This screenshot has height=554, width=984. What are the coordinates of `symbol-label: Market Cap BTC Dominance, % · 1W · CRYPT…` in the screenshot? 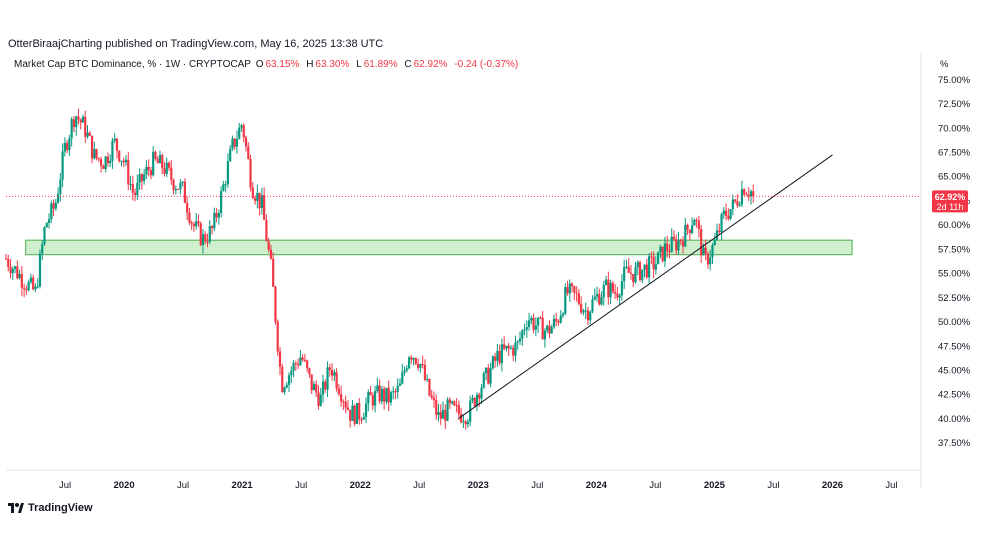 It's located at (132, 64).